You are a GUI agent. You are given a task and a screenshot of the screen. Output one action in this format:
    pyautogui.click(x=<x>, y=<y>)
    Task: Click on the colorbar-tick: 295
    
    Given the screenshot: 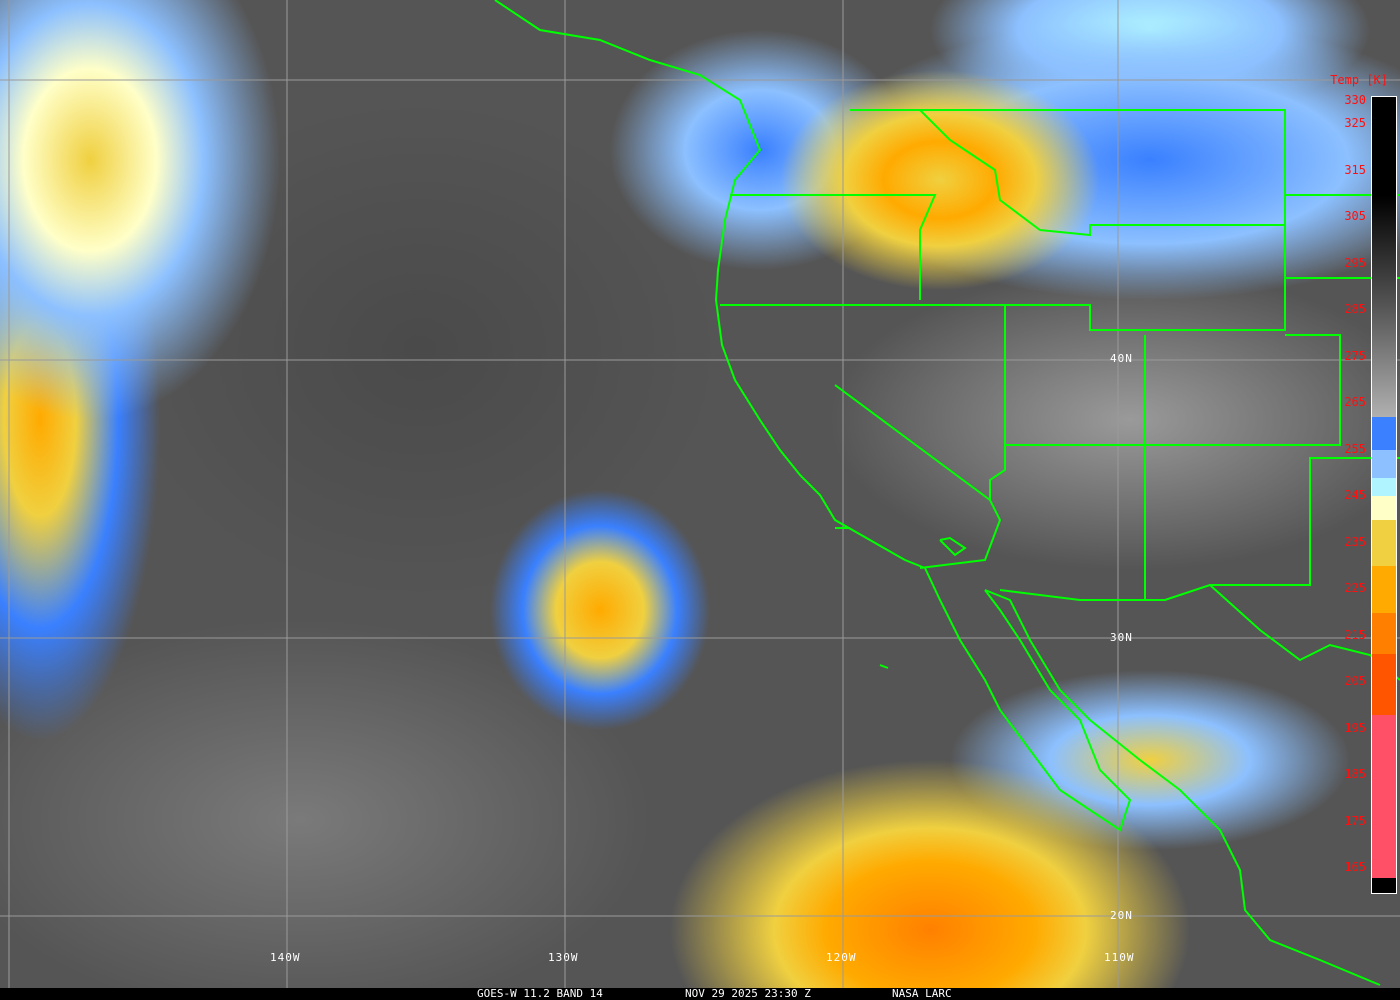 What is the action you would take?
    pyautogui.click(x=1355, y=262)
    